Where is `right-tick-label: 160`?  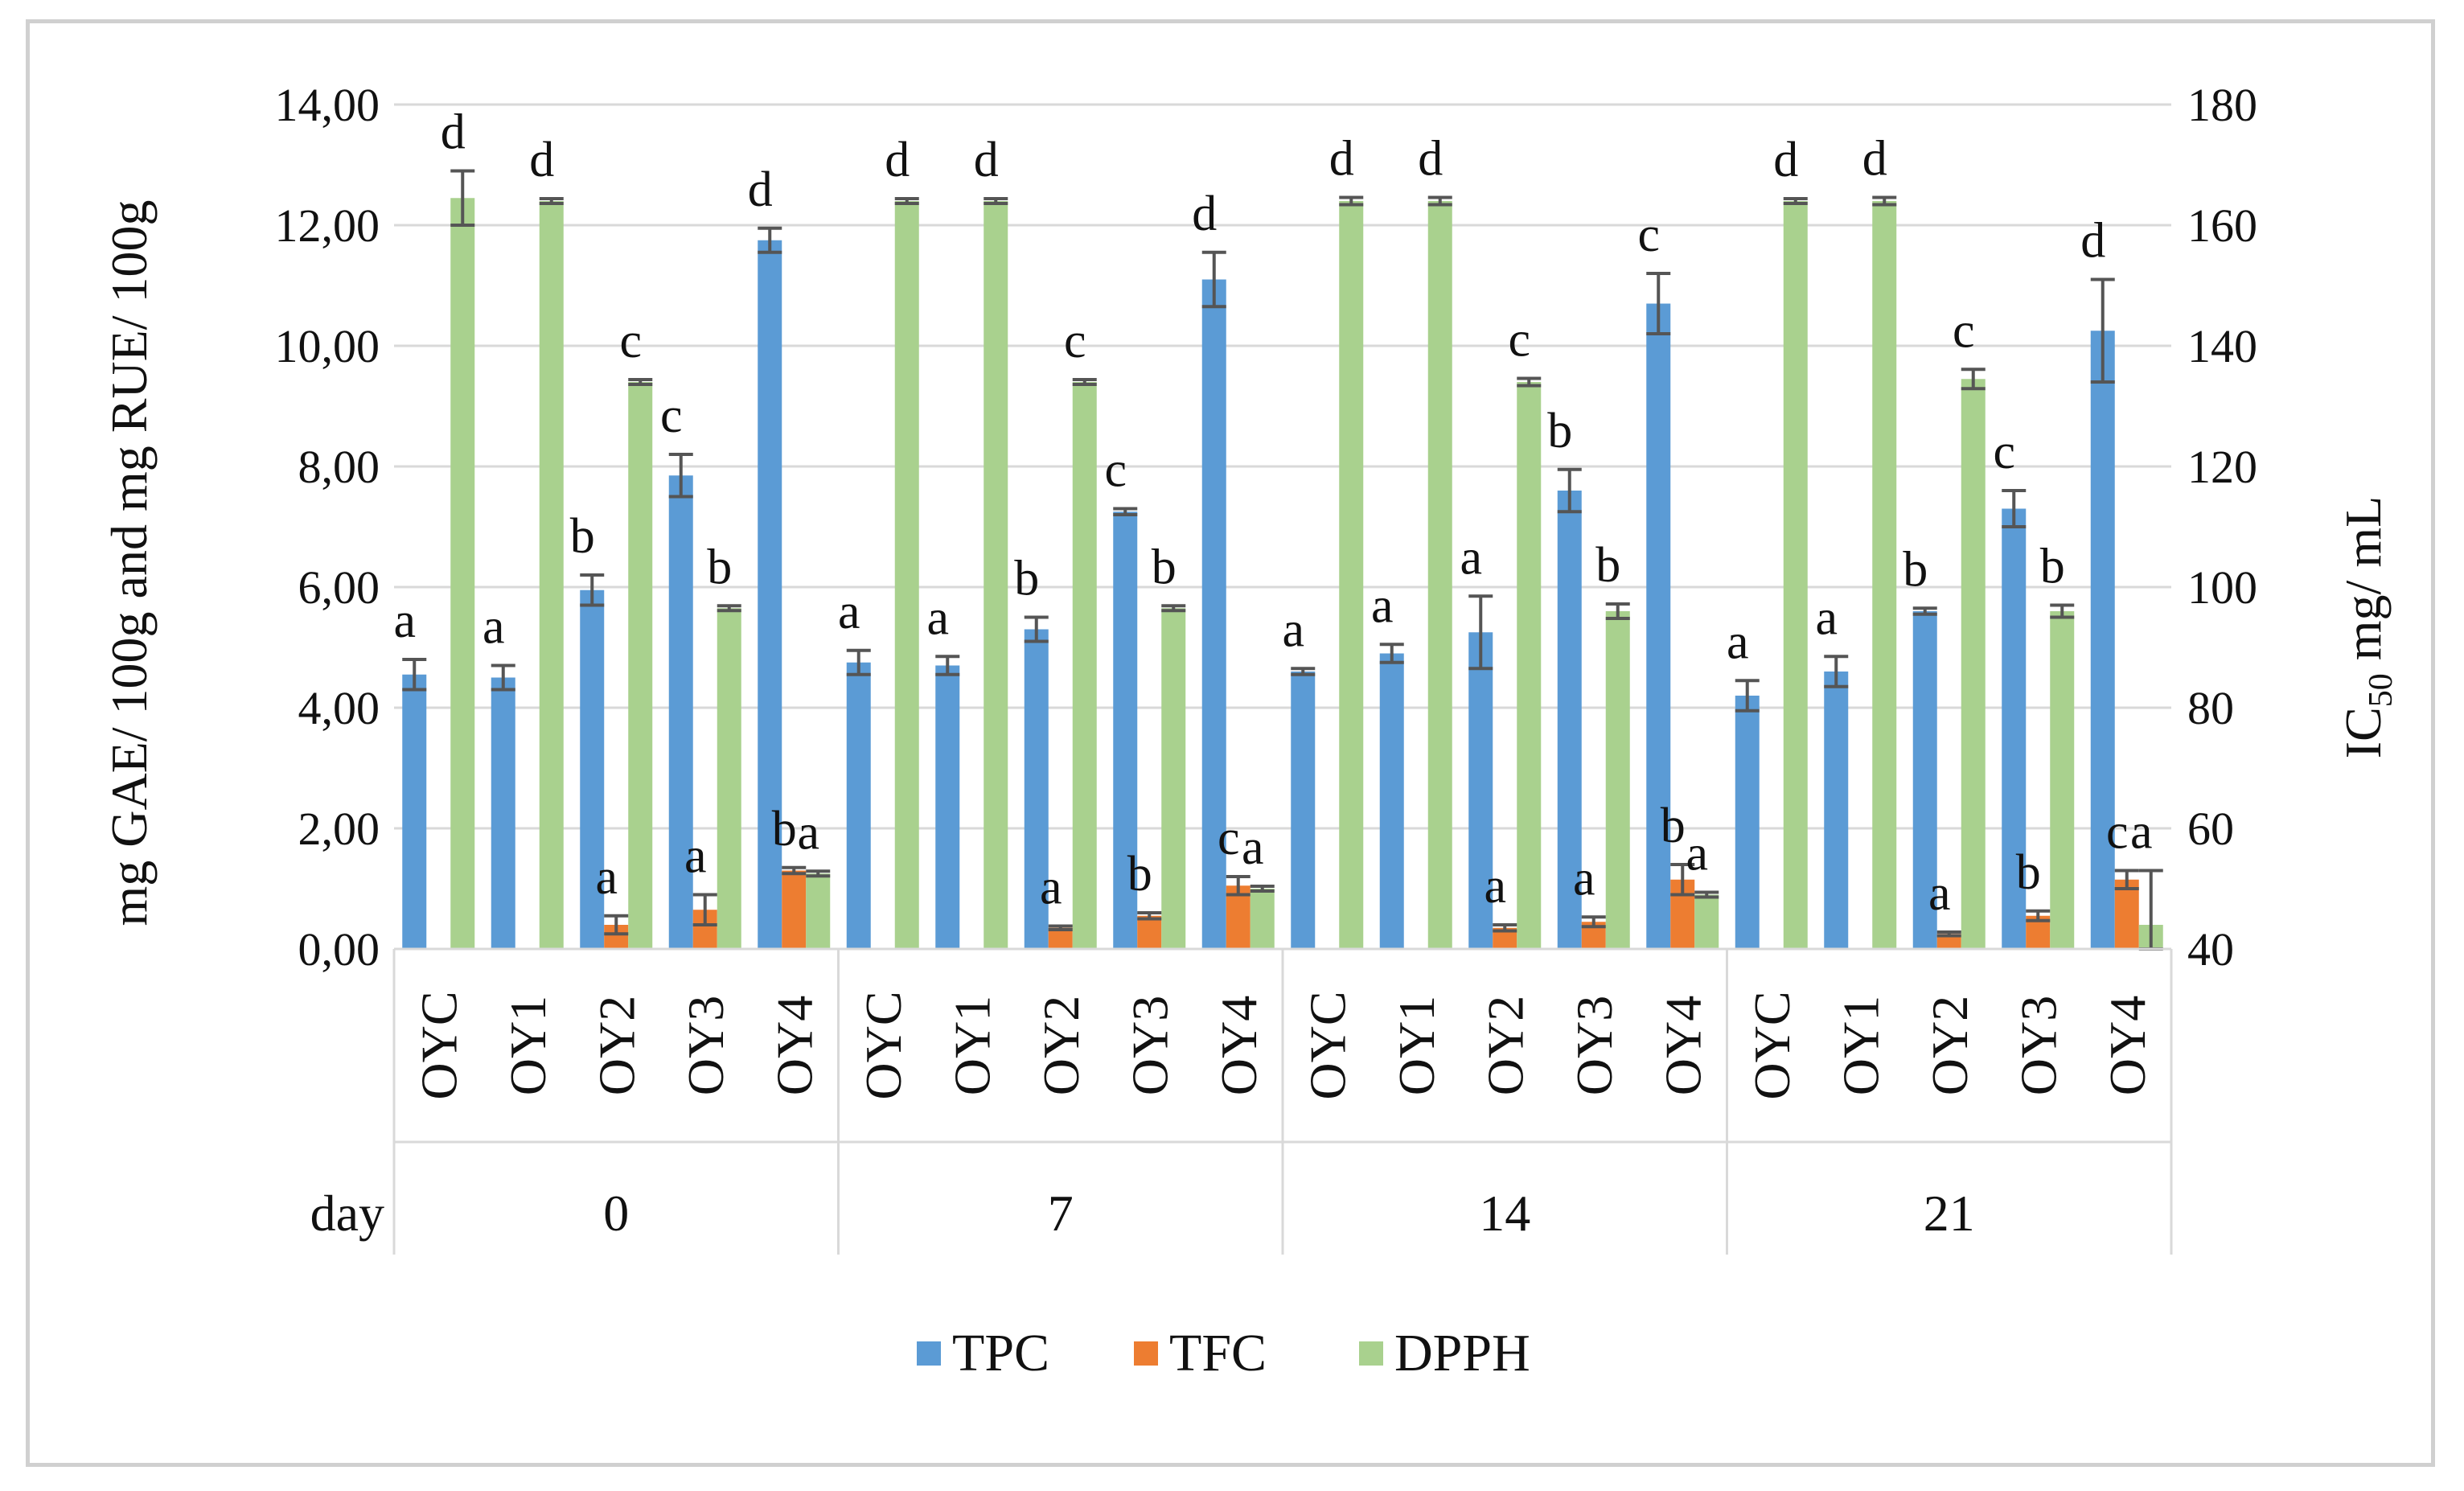 right-tick-label: 160 is located at coordinates (2222, 225).